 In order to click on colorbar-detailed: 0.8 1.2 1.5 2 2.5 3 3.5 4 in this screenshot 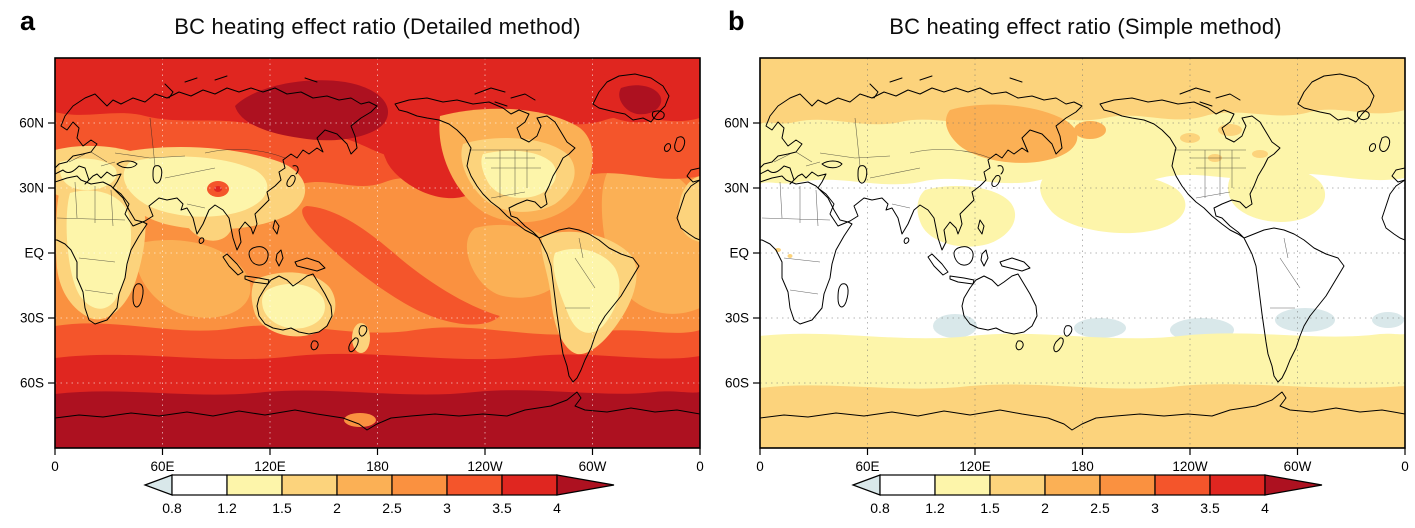, I will do `click(379, 495)`.